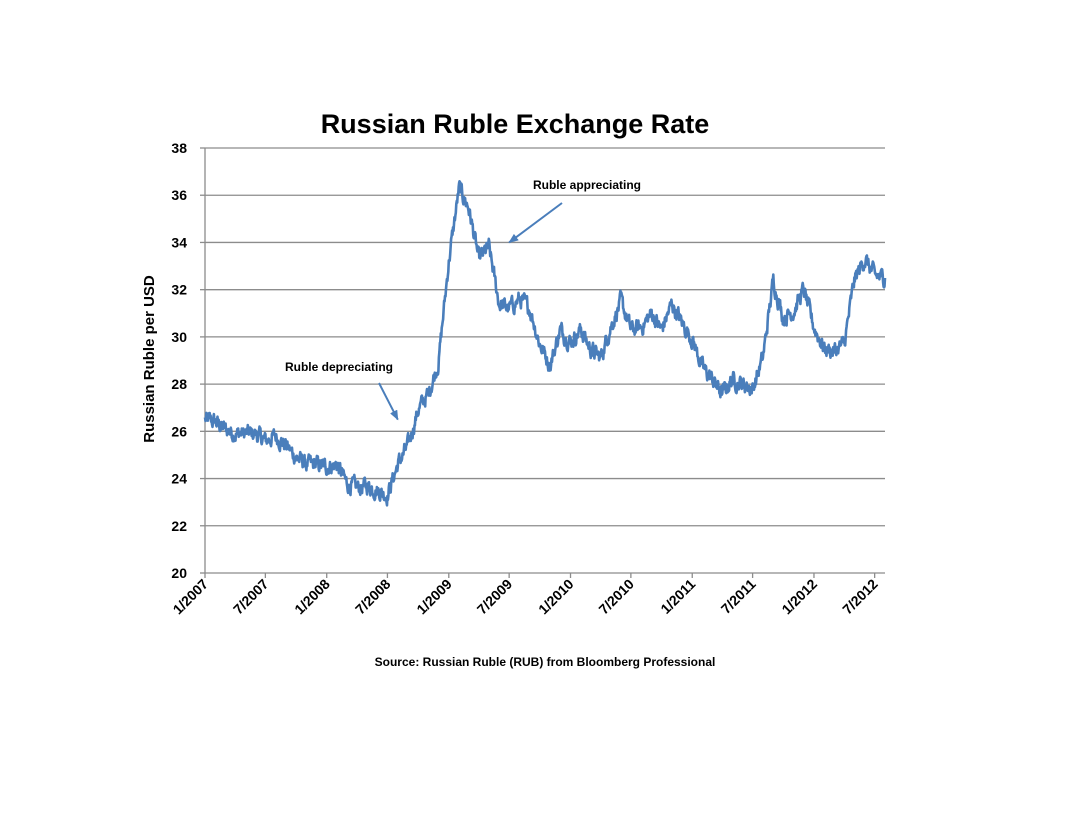 The height and width of the screenshot is (815, 1080). What do you see at coordinates (799, 597) in the screenshot?
I see `x-tick-label: 1/2012` at bounding box center [799, 597].